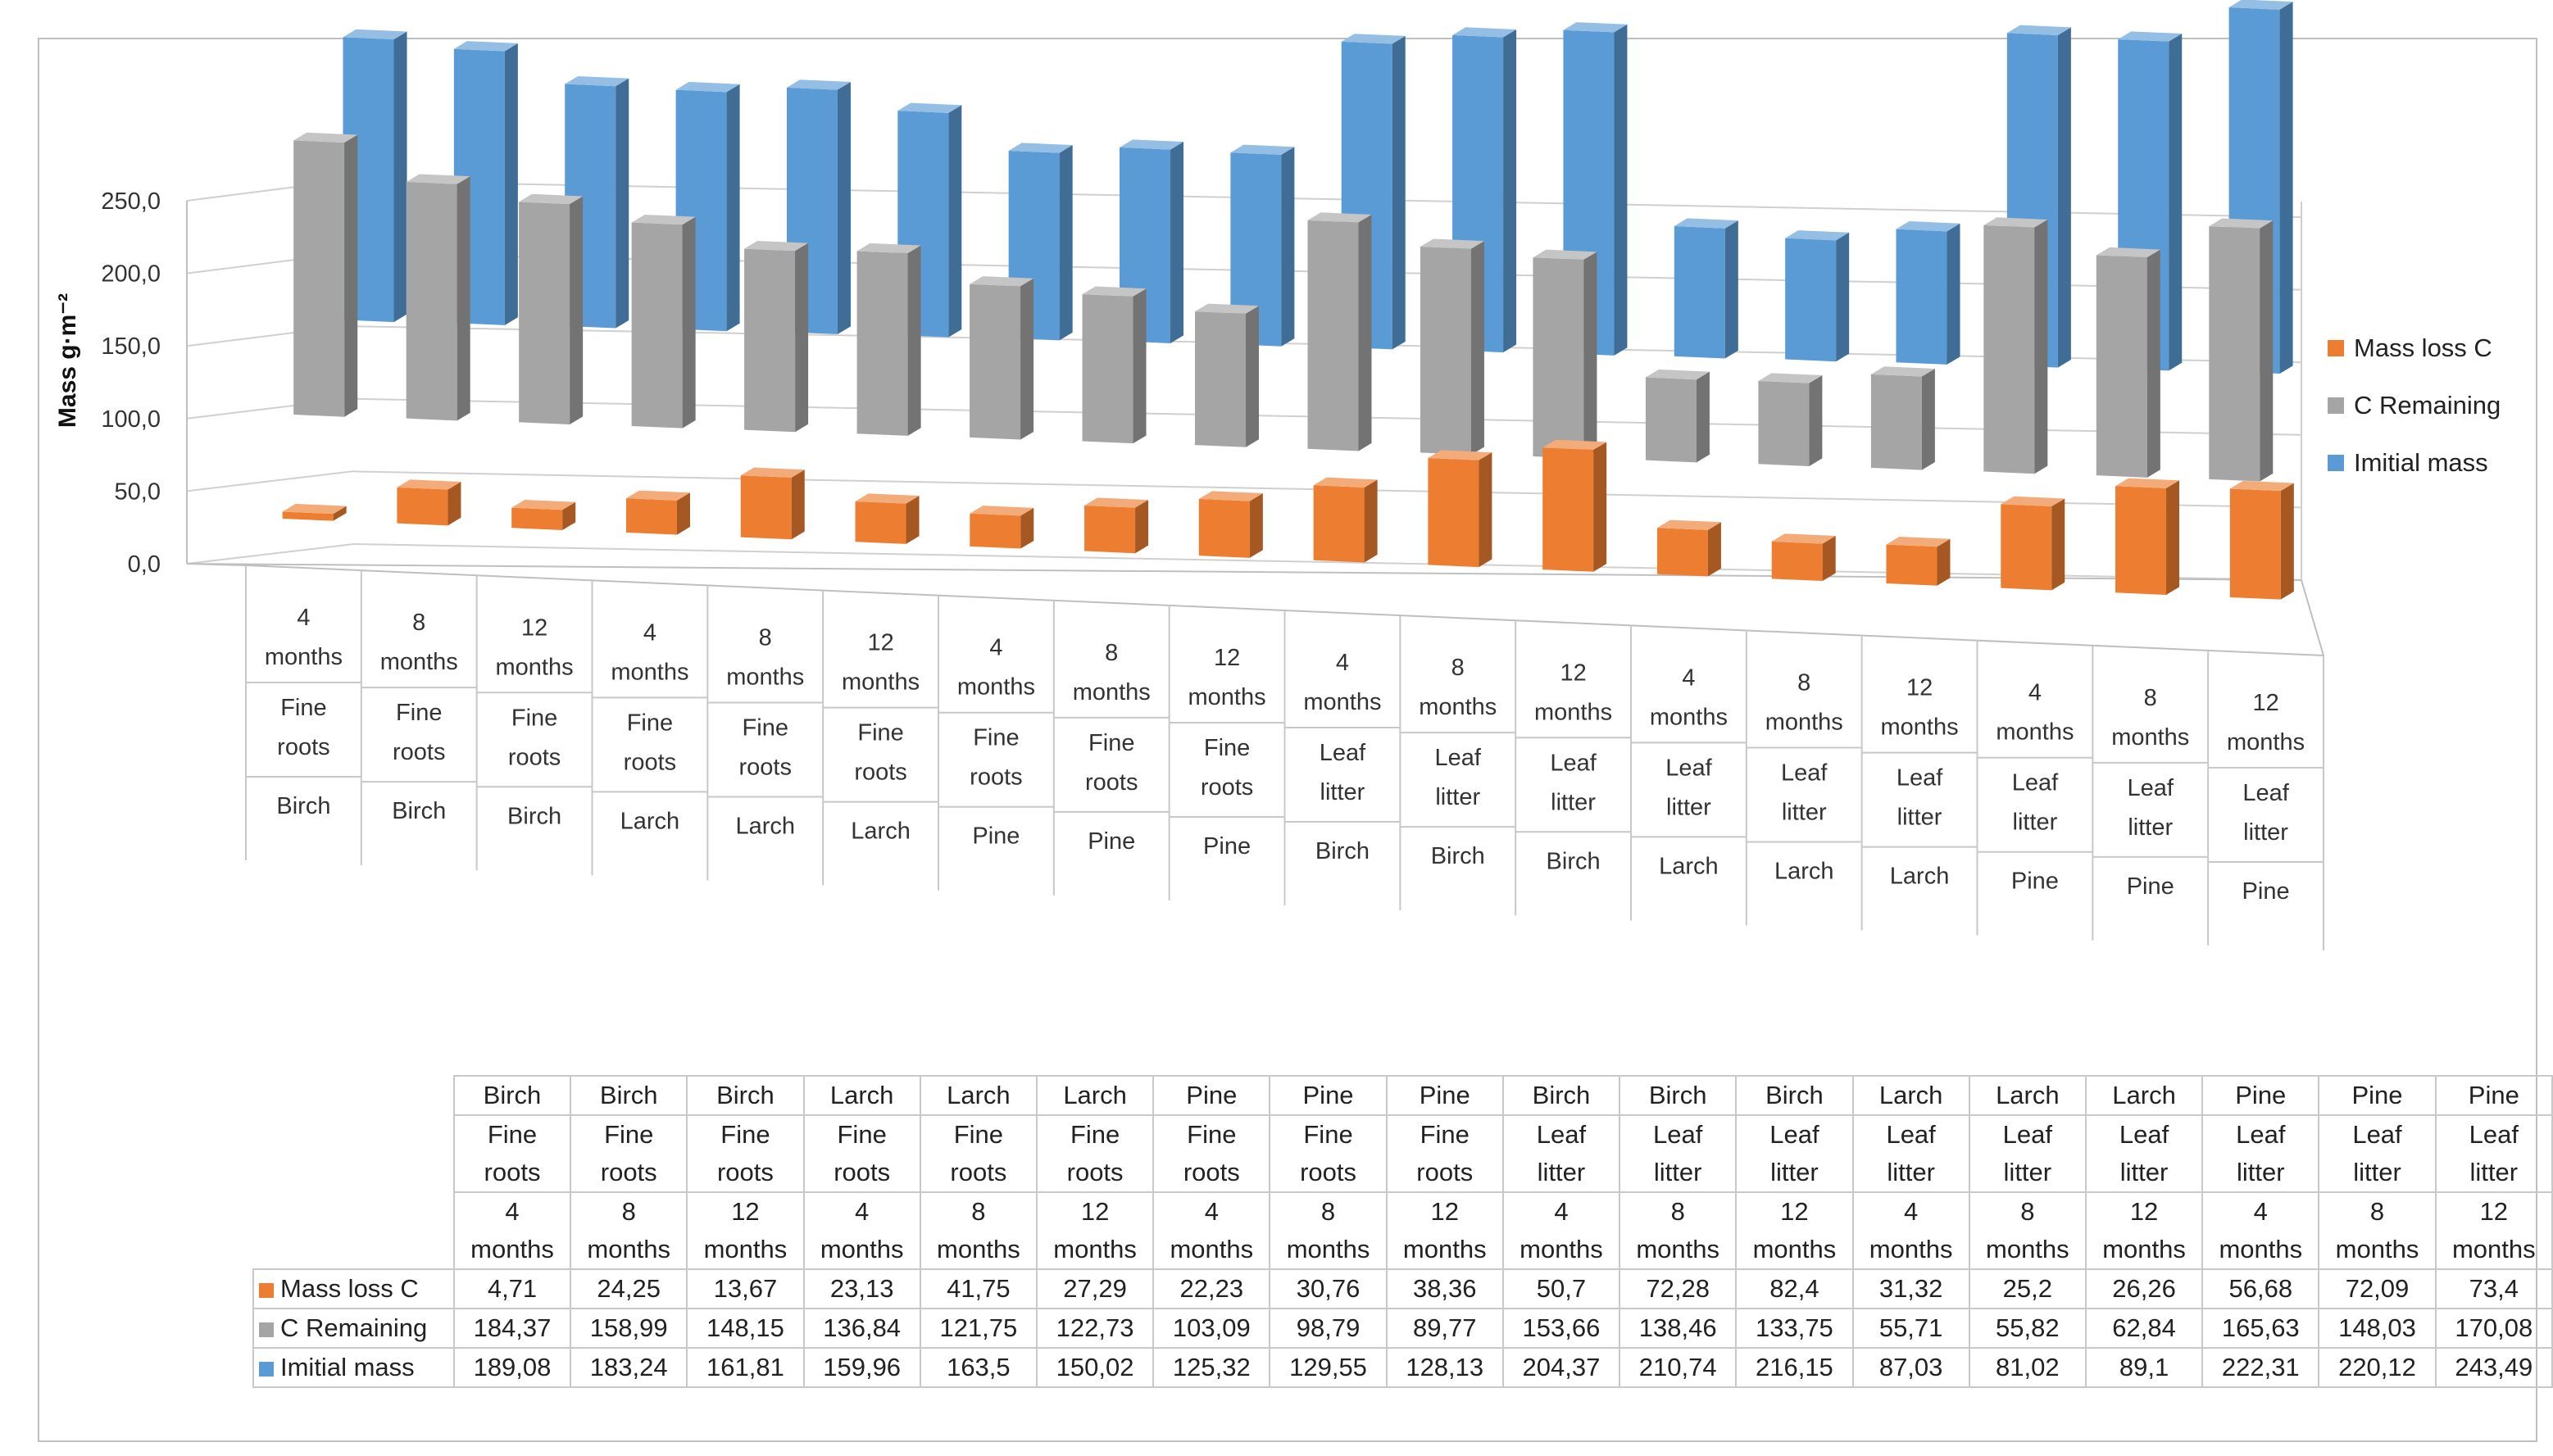 The height and width of the screenshot is (1456, 2553). What do you see at coordinates (1928, 293) in the screenshot?
I see `bar-imitial-mass` at bounding box center [1928, 293].